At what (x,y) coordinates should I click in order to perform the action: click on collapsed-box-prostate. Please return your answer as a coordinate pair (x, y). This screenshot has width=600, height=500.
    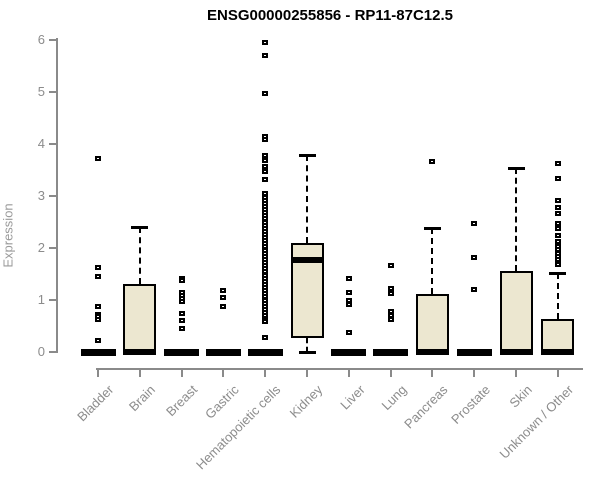
    Looking at the image, I should click on (474, 352).